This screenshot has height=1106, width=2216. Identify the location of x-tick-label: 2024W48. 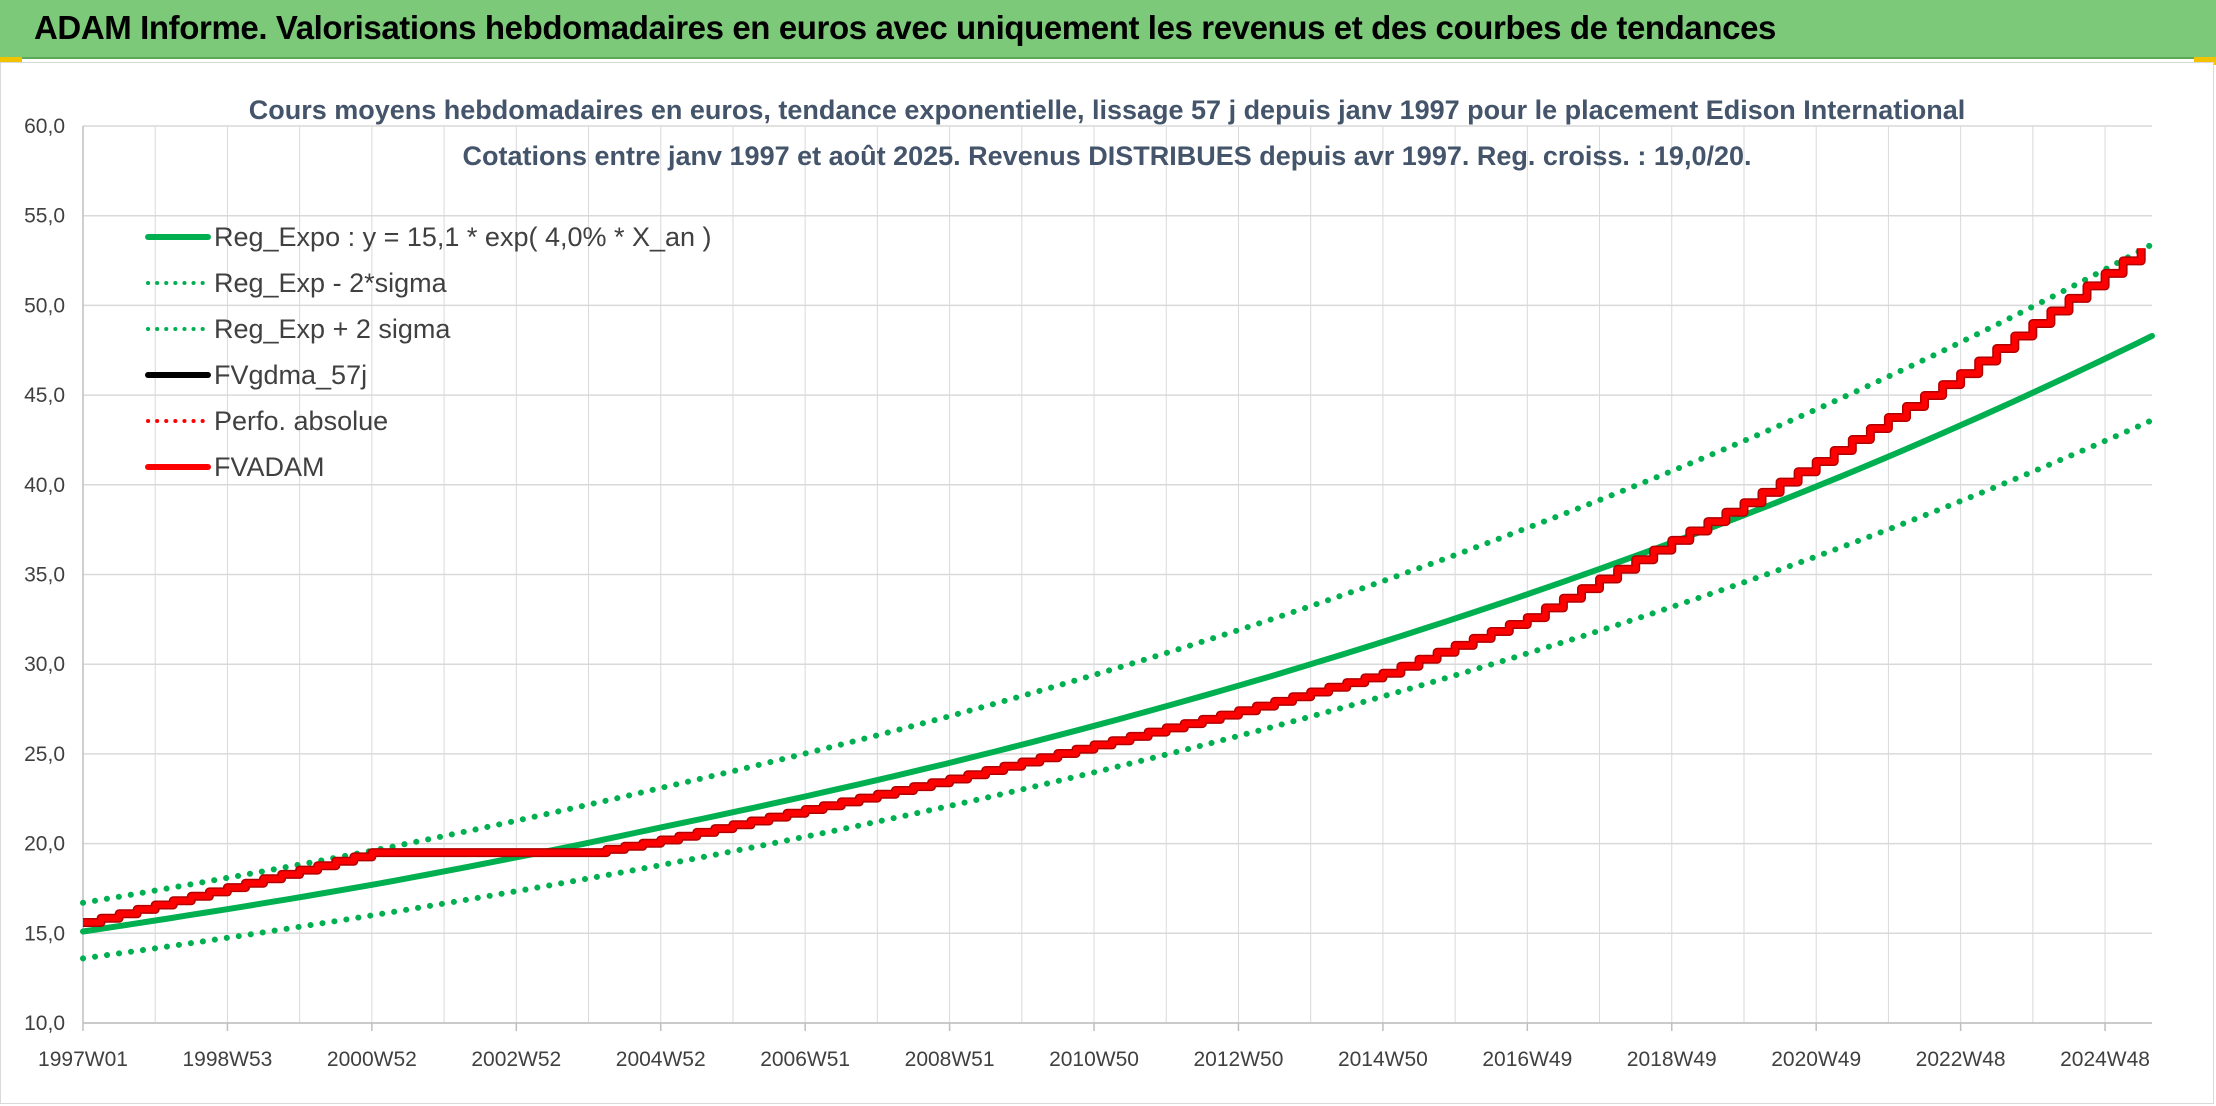
(2105, 1059).